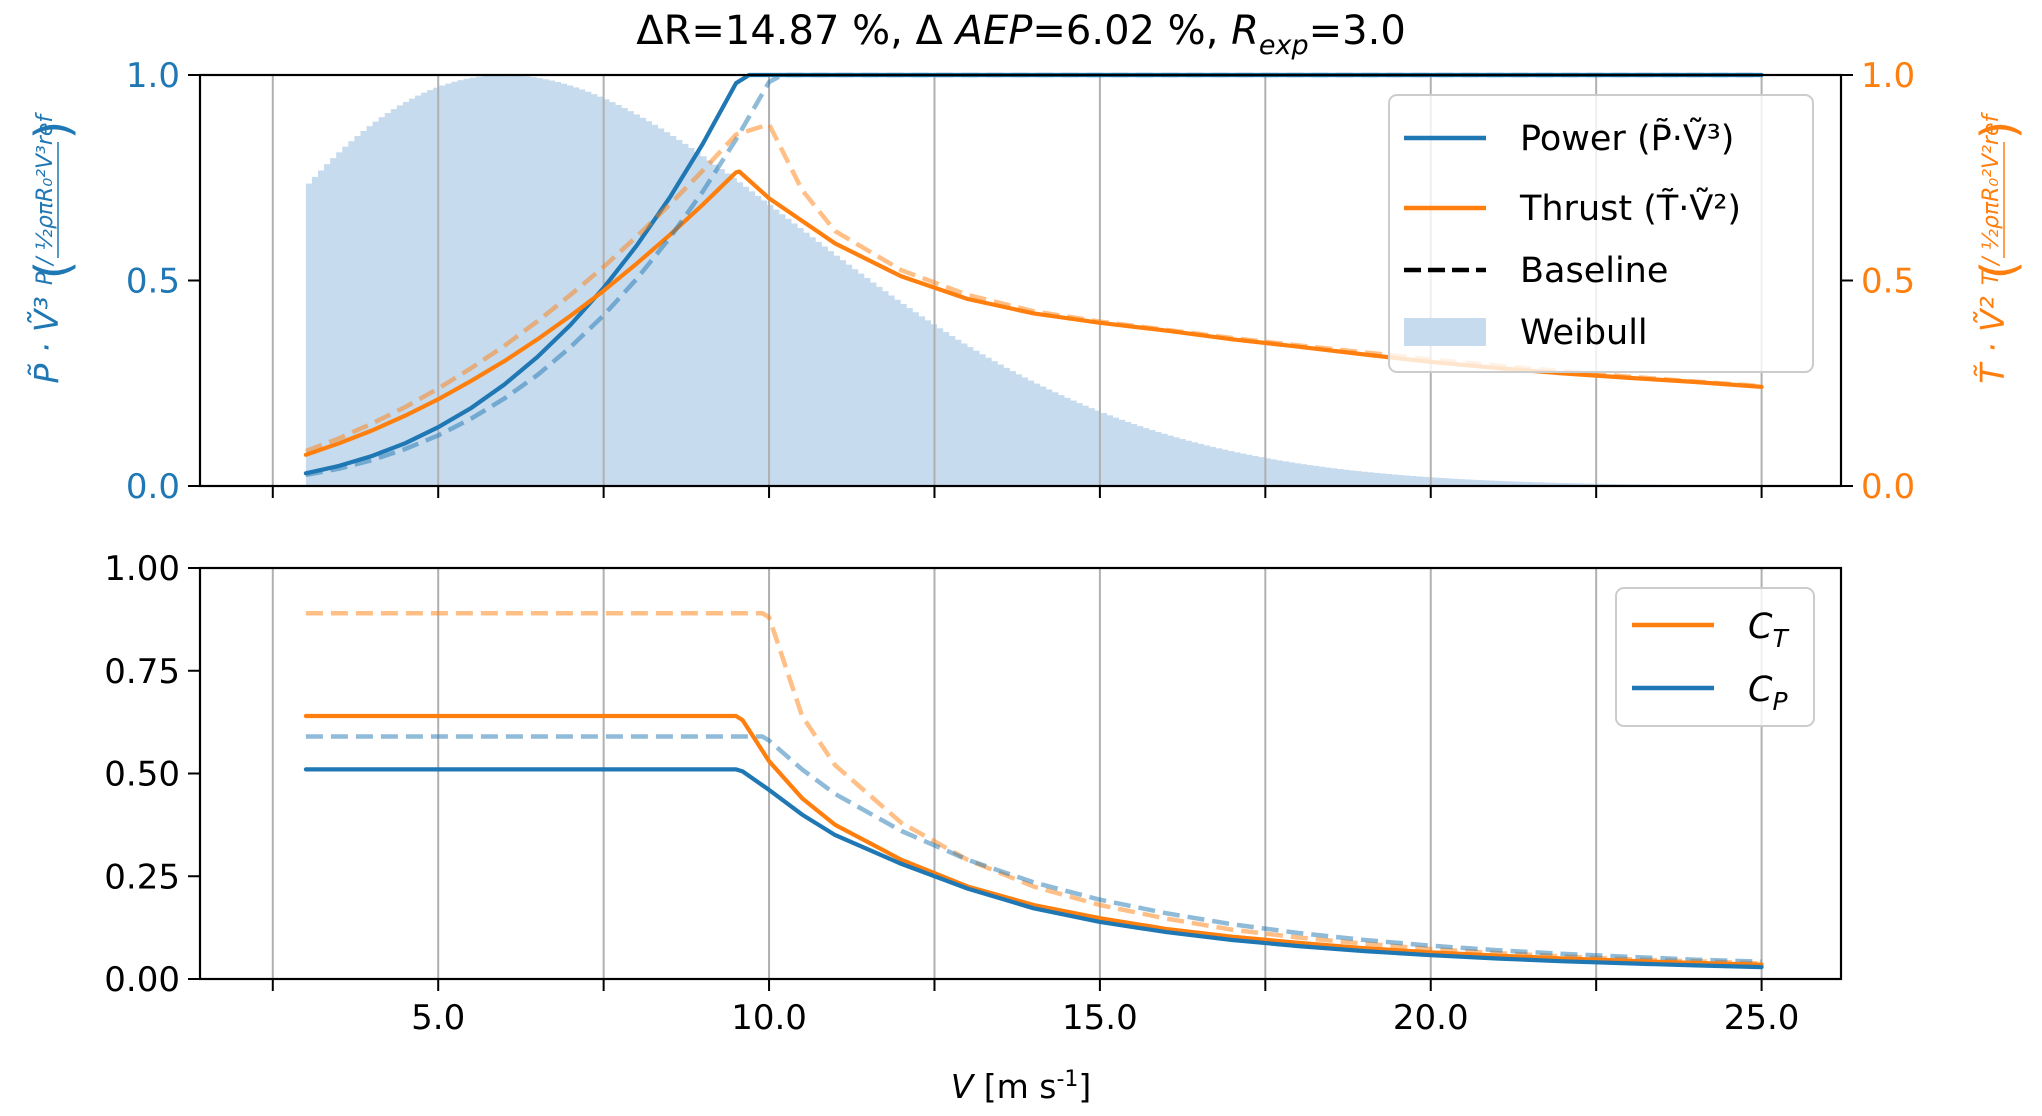 The width and height of the screenshot is (2042, 1116). Describe the element at coordinates (1584, 333) in the screenshot. I see `legend-weibull-label: Weibull` at that location.